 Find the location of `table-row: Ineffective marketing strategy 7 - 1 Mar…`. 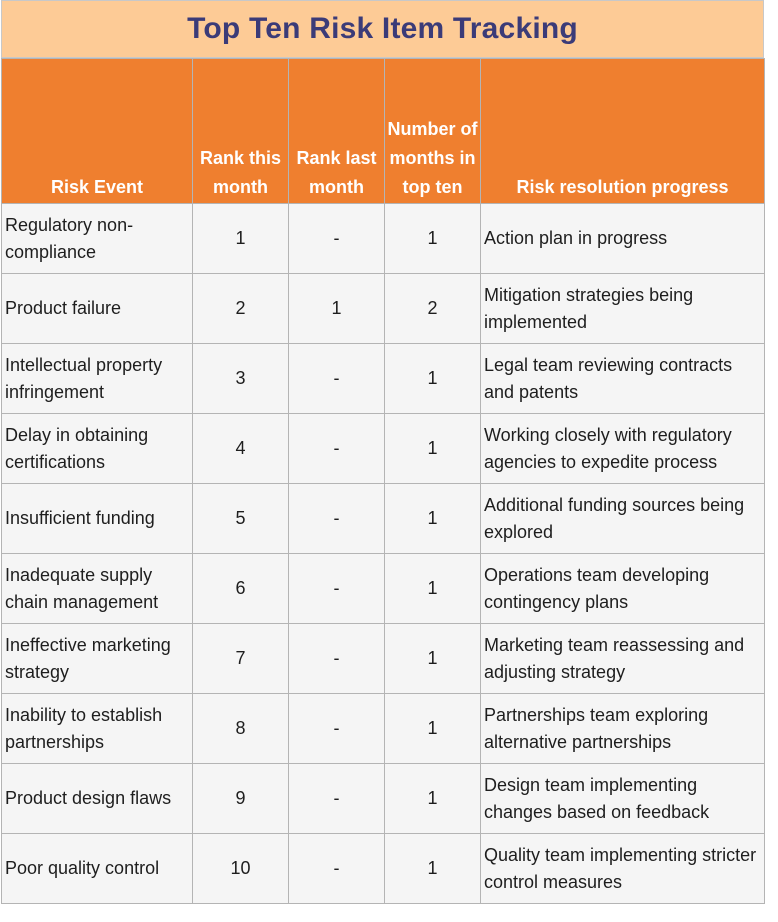

table-row: Ineffective marketing strategy 7 - 1 Mar… is located at coordinates (383, 658).